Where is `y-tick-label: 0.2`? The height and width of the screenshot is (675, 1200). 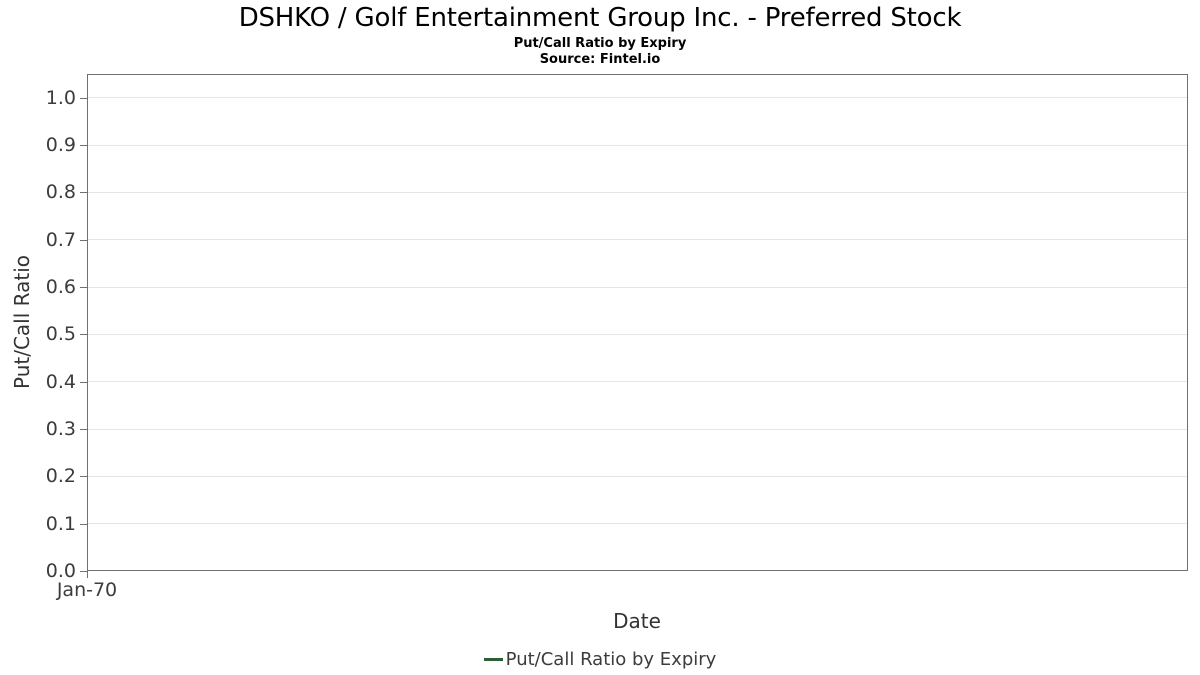
y-tick-label: 0.2 is located at coordinates (60, 476).